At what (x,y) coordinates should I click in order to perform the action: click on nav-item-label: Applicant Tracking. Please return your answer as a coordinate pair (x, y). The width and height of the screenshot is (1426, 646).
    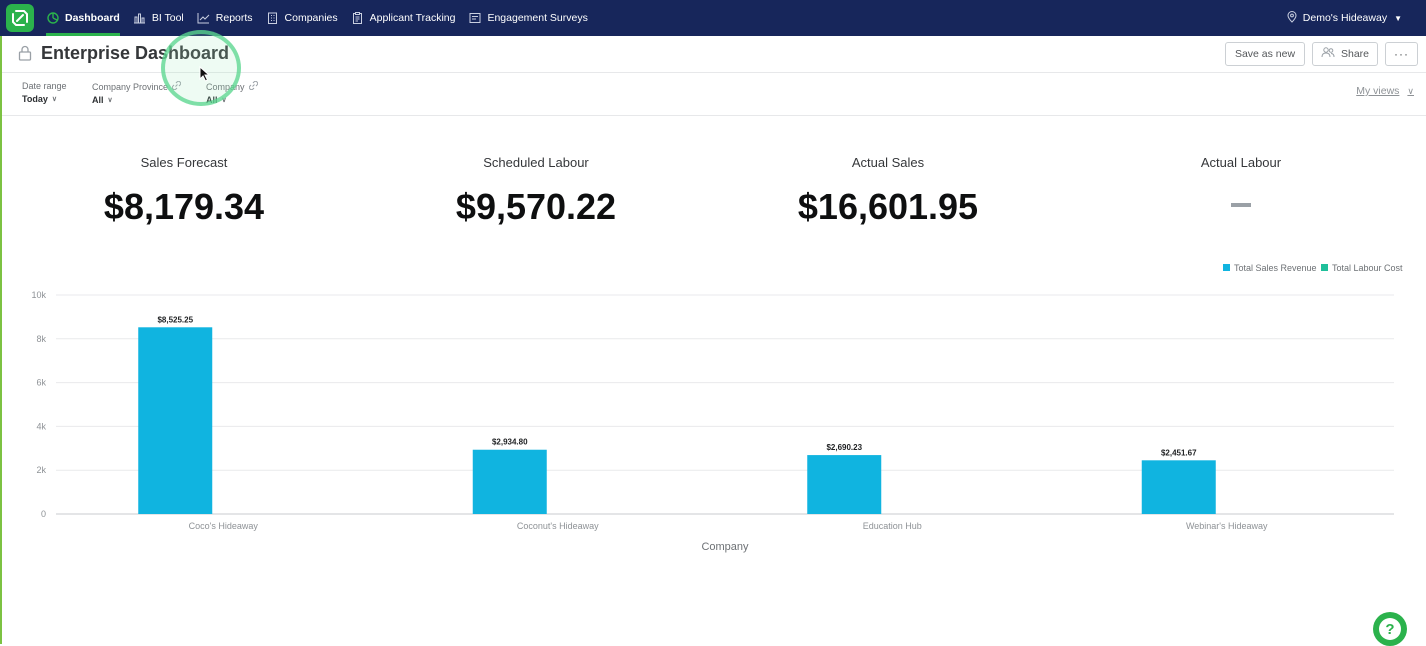
    Looking at the image, I should click on (412, 18).